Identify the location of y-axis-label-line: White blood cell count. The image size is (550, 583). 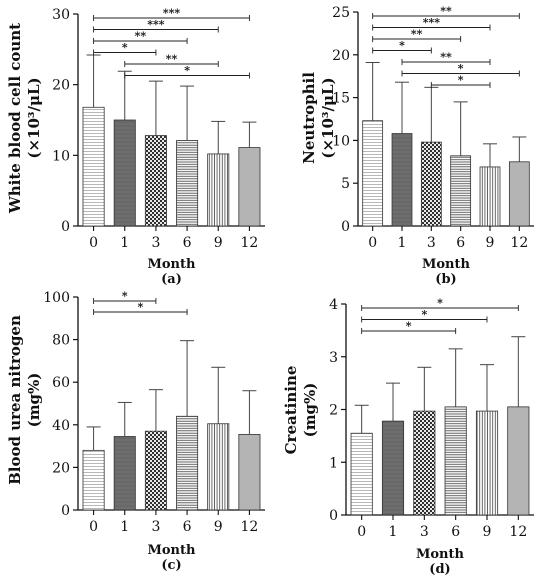
(15, 118).